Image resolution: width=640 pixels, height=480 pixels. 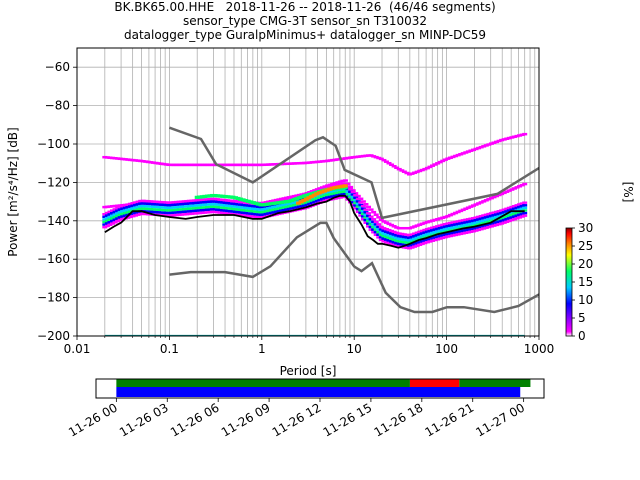 What do you see at coordinates (297, 419) in the screenshot?
I see `timeline-tick-label: 11-26 12` at bounding box center [297, 419].